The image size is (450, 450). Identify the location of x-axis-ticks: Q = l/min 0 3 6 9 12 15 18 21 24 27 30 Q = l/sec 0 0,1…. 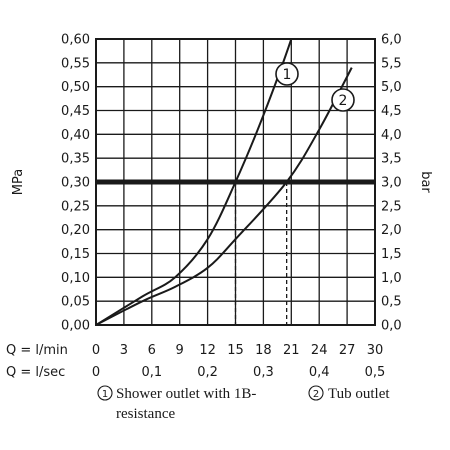
(195, 361).